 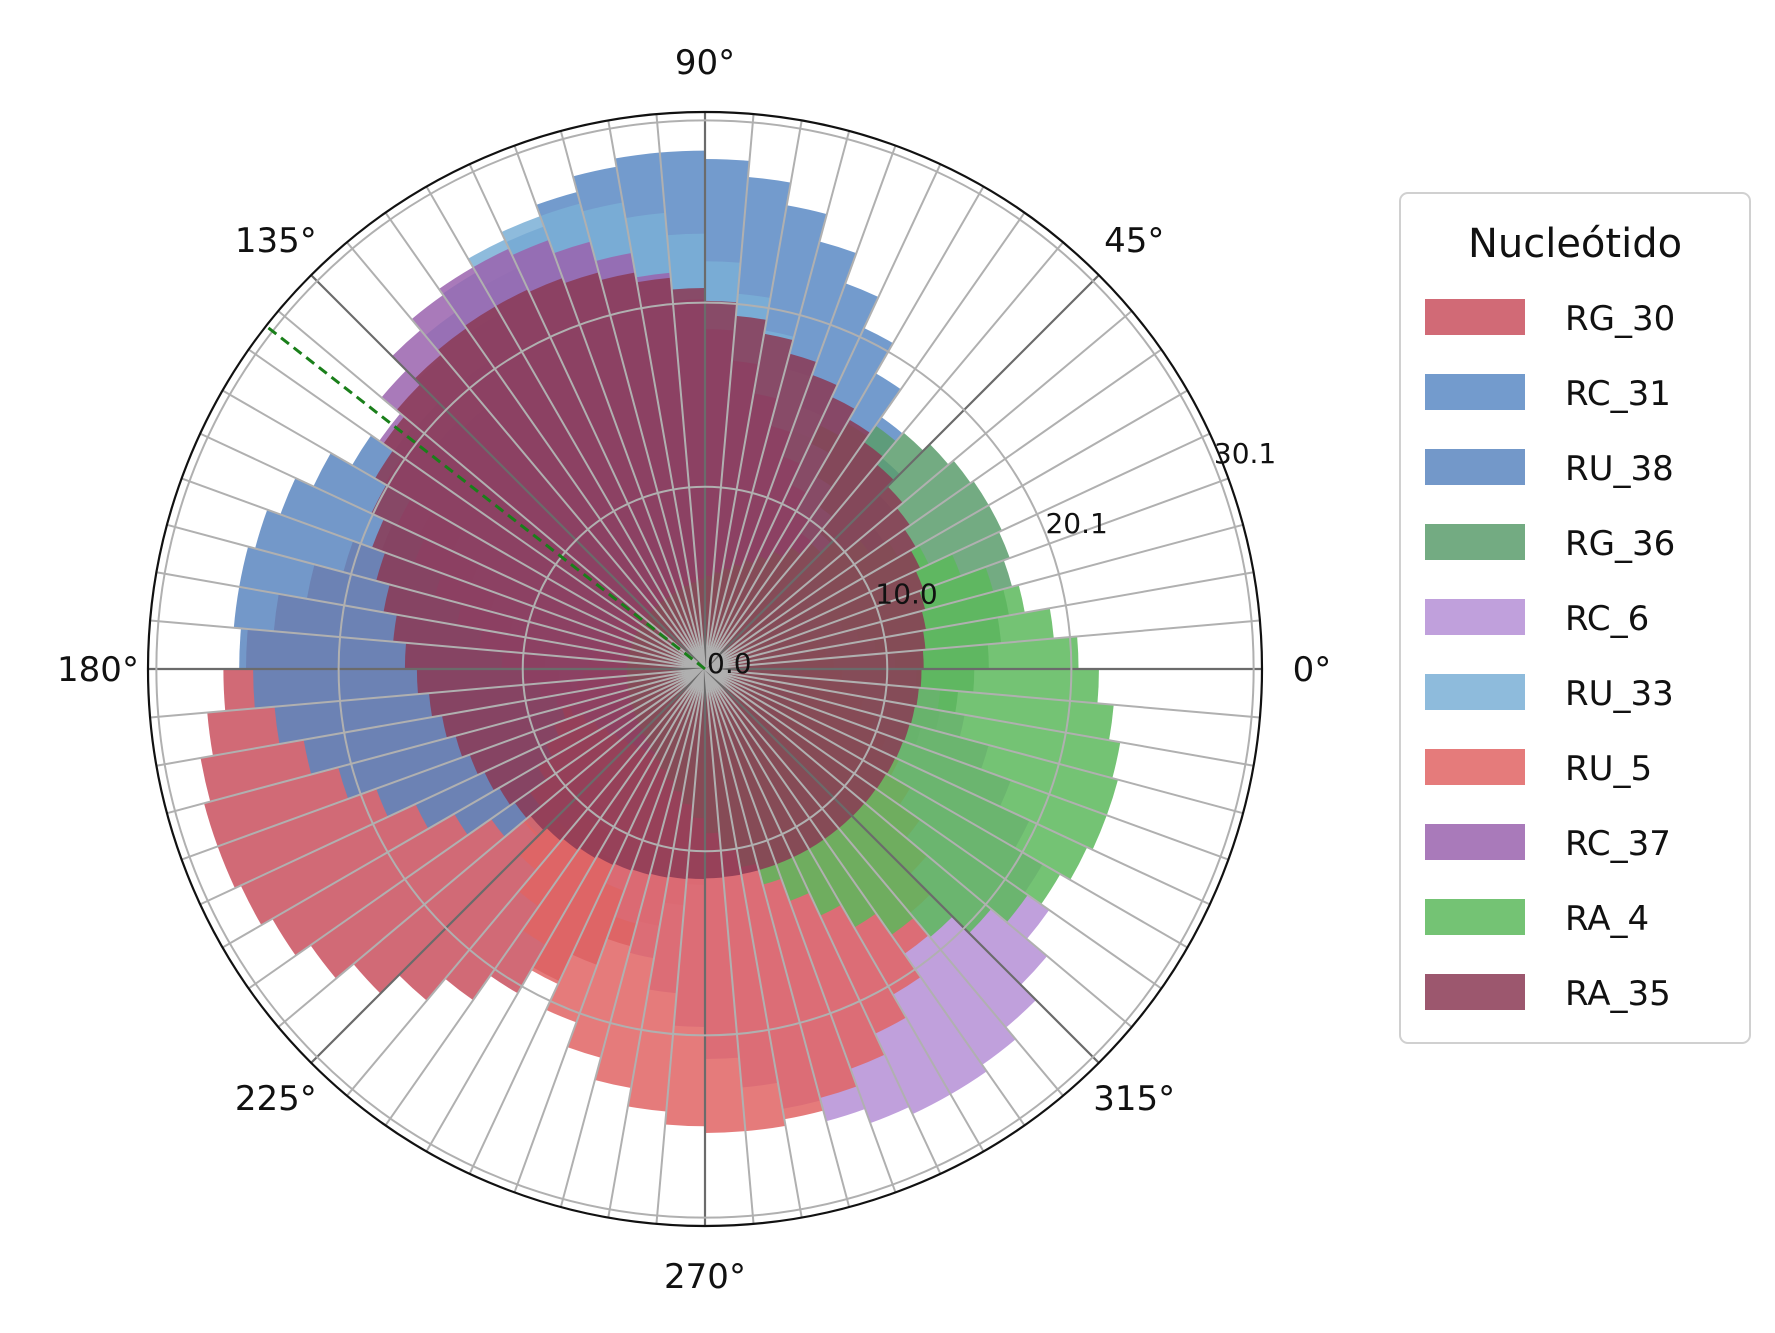 I want to click on angle-tick-label: 0°, so click(x=1312, y=670).